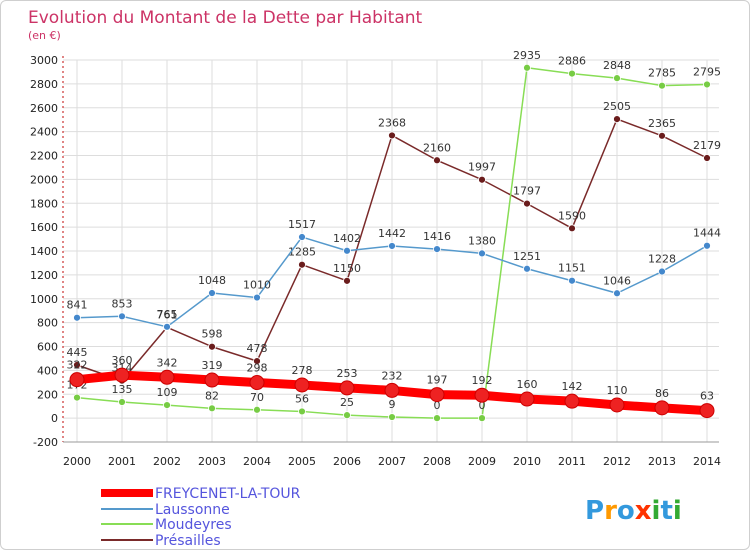 Image resolution: width=750 pixels, height=550 pixels. What do you see at coordinates (392, 404) in the screenshot?
I see `data-label: 9` at bounding box center [392, 404].